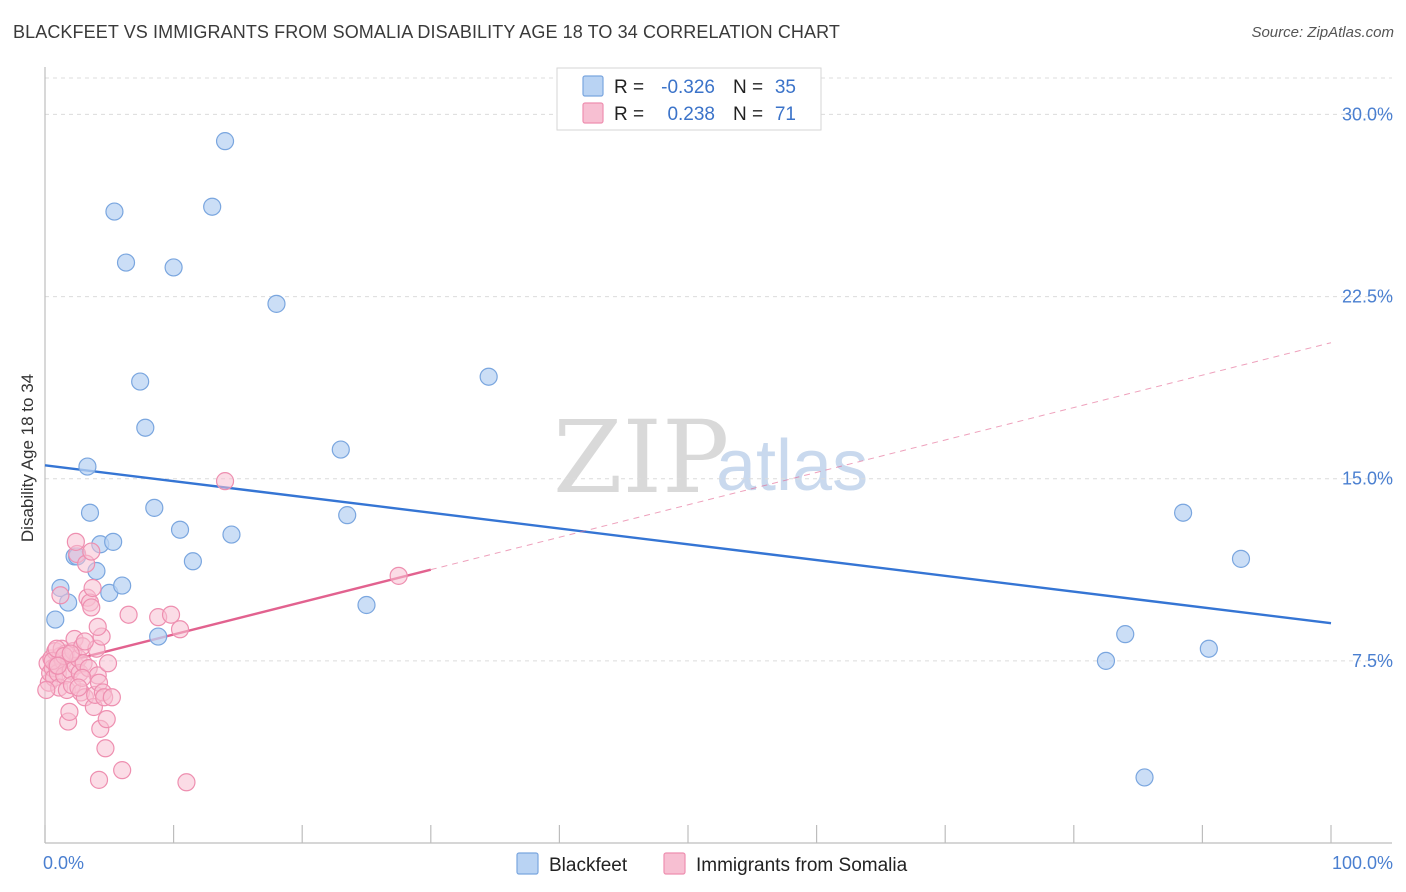 The height and width of the screenshot is (892, 1406). I want to click on watermark-atlas: atlas, so click(792, 466).